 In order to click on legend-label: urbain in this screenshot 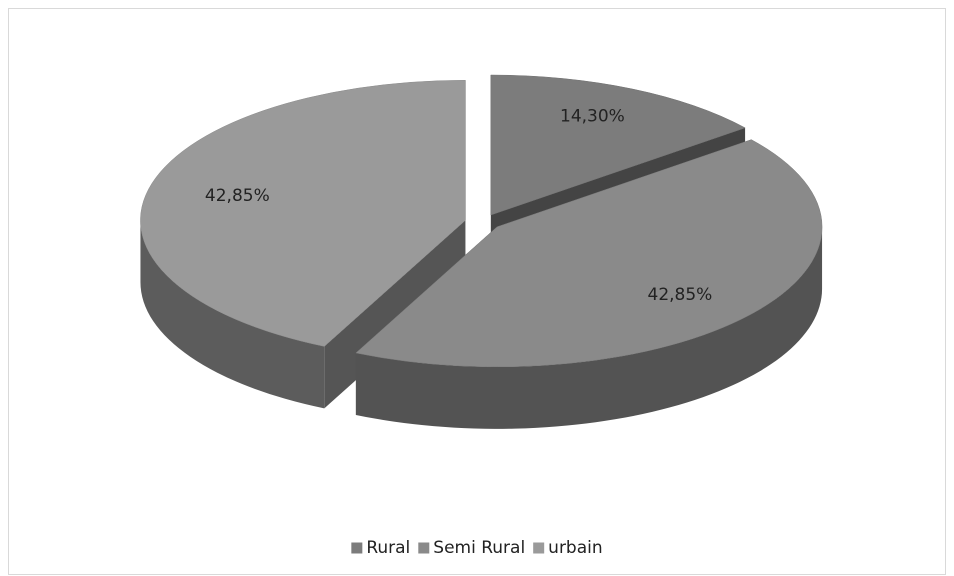, I will do `click(575, 548)`.